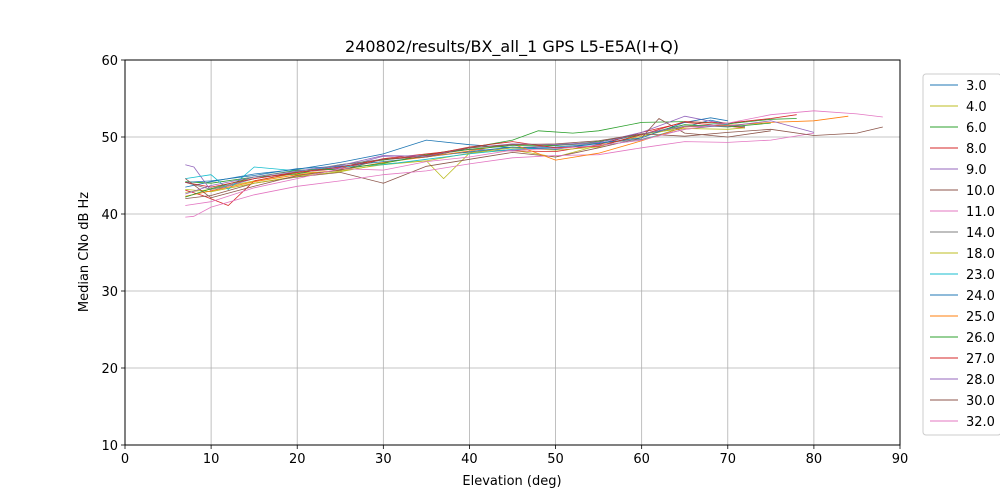 The height and width of the screenshot is (500, 1000). Describe the element at coordinates (980, 380) in the screenshot. I see `legend-label: 28.0` at that location.